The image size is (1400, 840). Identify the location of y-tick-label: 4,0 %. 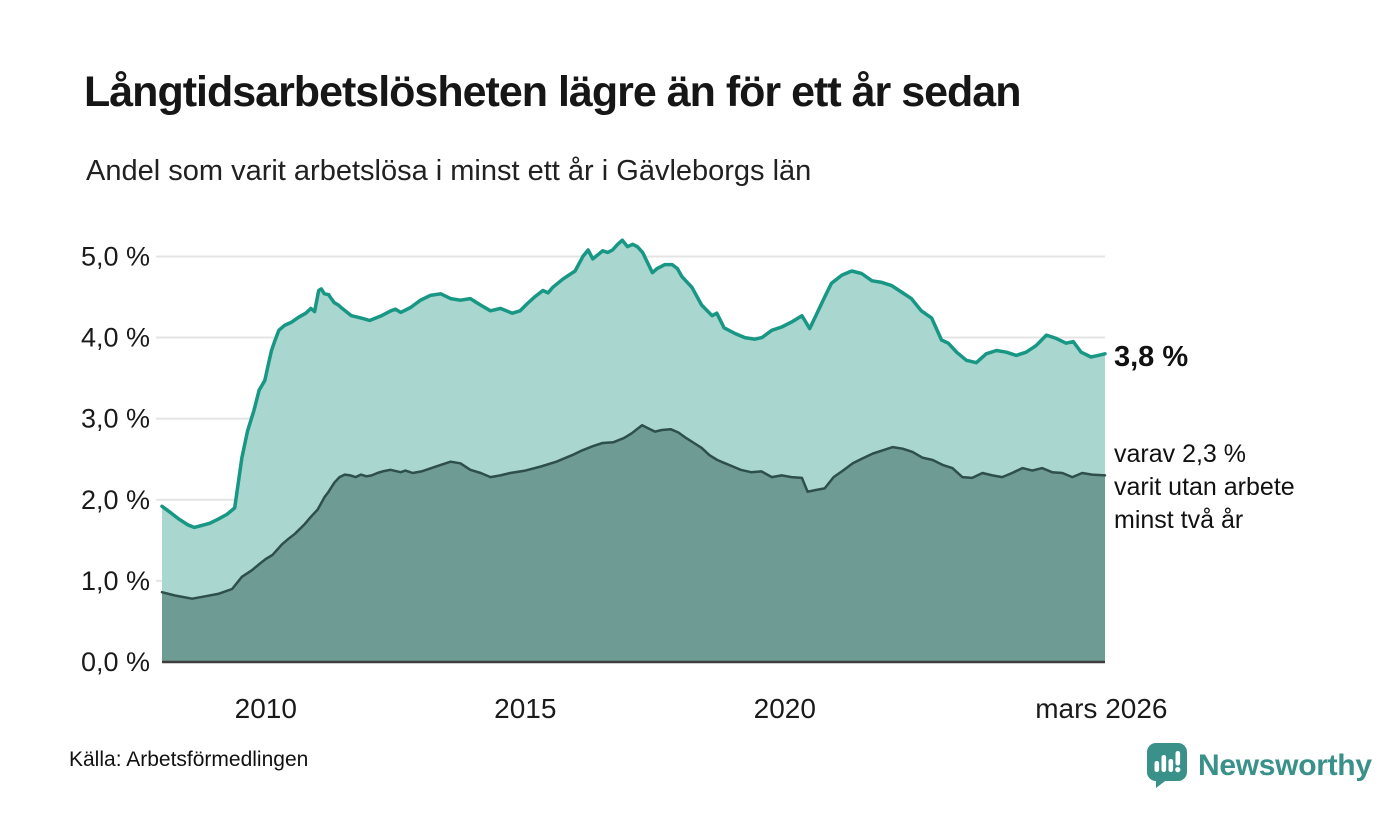
(115, 338).